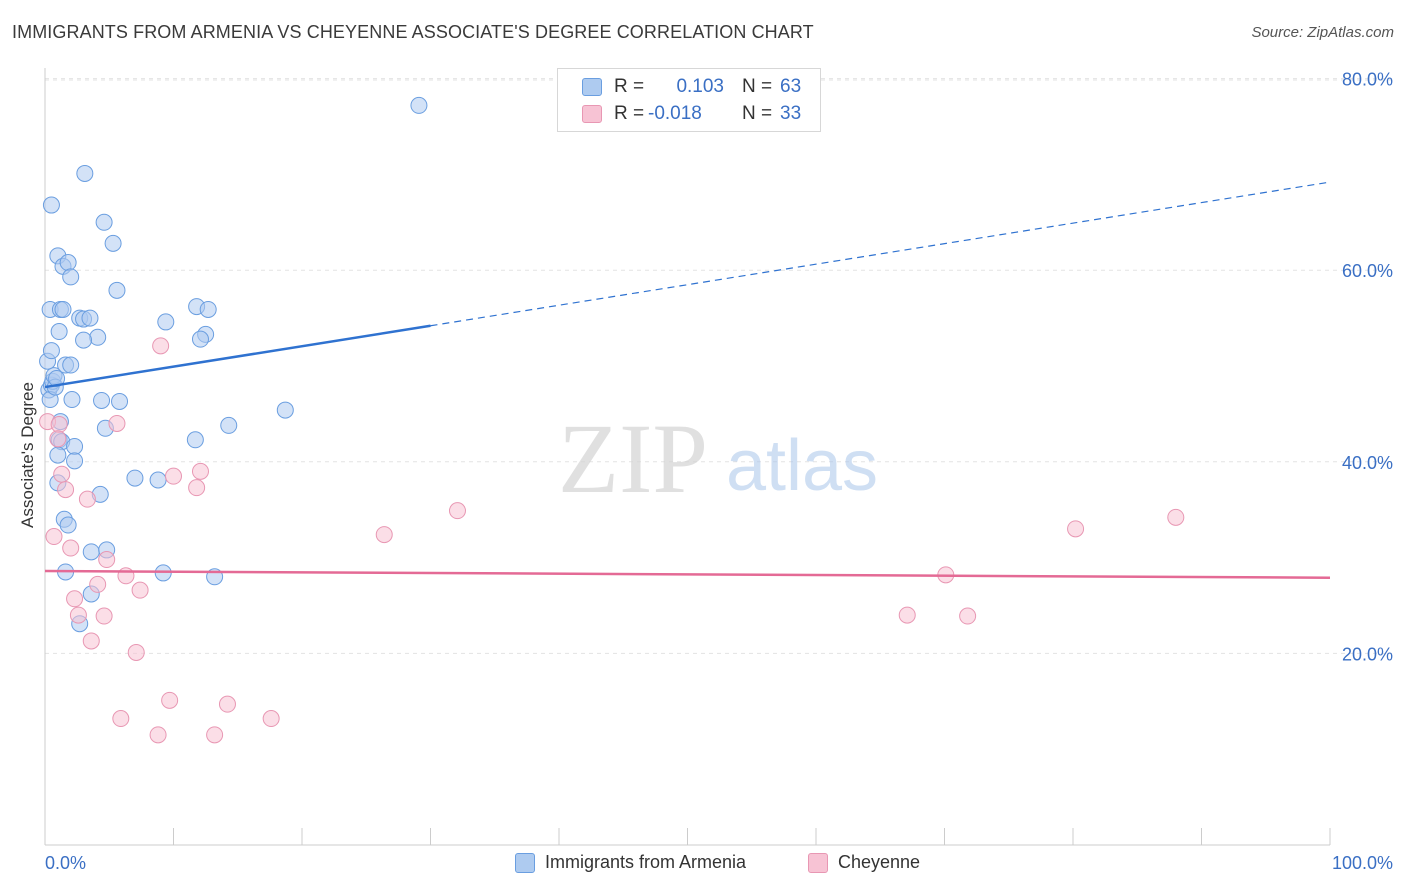 The image size is (1406, 892). What do you see at coordinates (689, 100) in the screenshot?
I see `correlation-legend: R = 0.103 N = 63 R = -0.018 N = 33` at bounding box center [689, 100].